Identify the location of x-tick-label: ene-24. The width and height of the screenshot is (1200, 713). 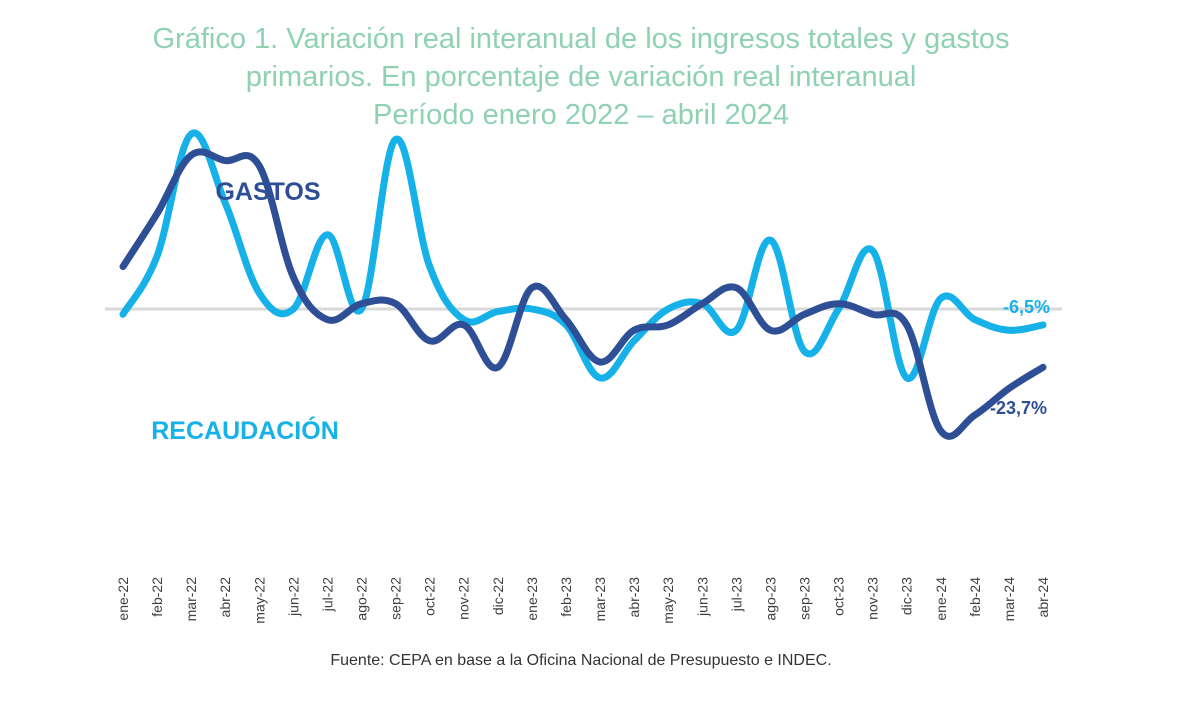
(941, 599).